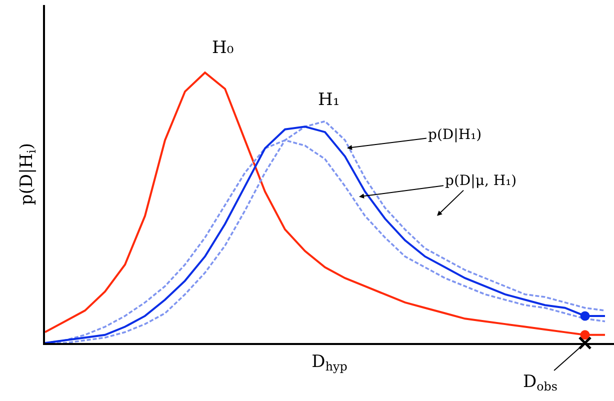  Describe the element at coordinates (329, 100) in the screenshot. I see `annotation: H₁` at that location.